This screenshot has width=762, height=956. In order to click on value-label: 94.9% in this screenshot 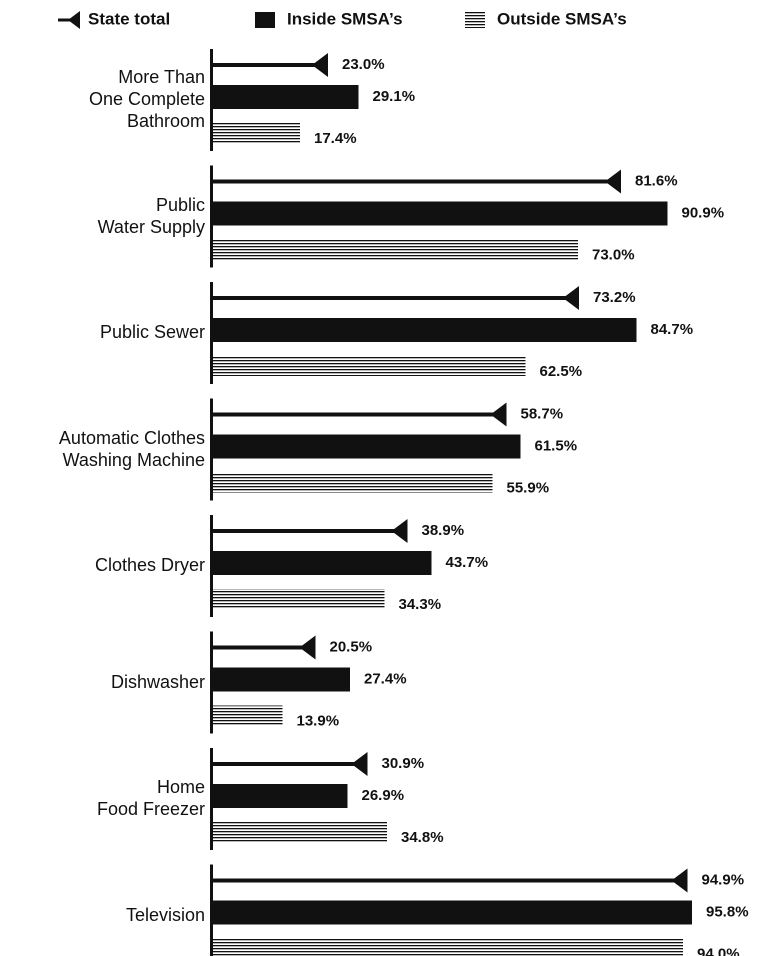, I will do `click(723, 879)`.